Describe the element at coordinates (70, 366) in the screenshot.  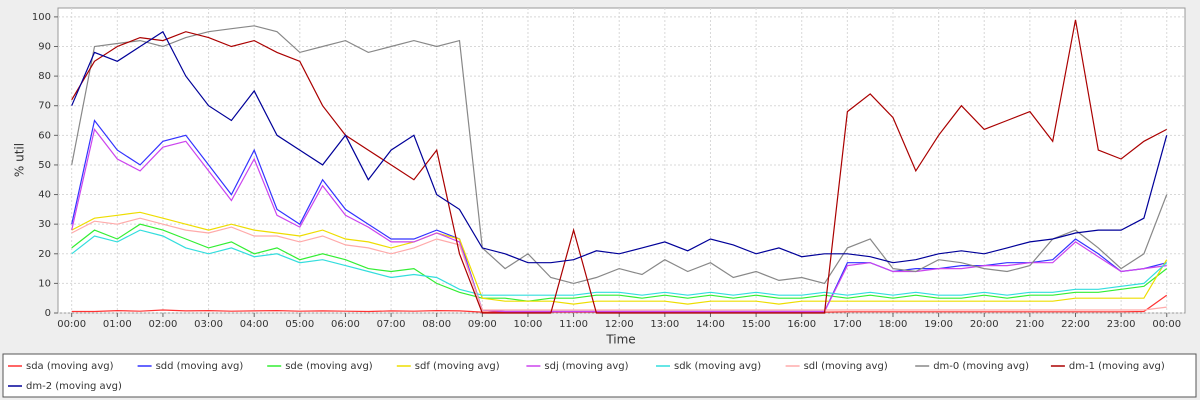
I see `legend-label: sda (moving avg)` at that location.